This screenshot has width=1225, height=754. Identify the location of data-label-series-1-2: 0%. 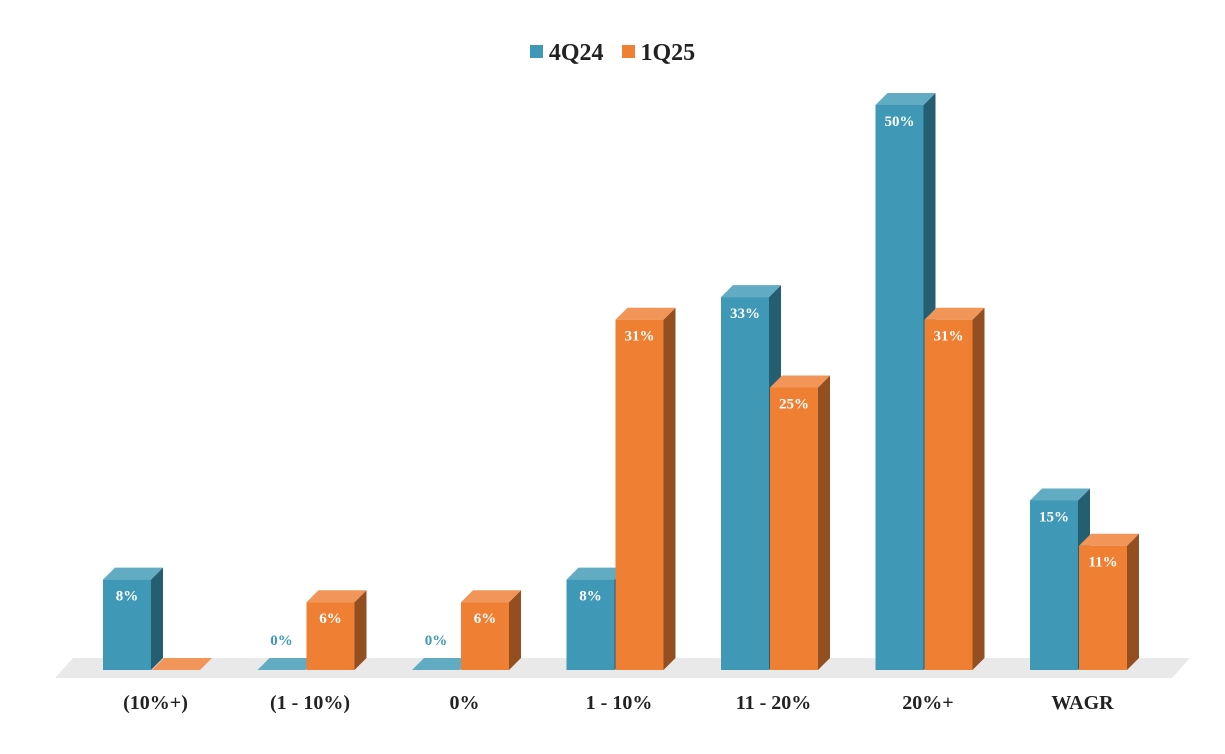
(281, 641).